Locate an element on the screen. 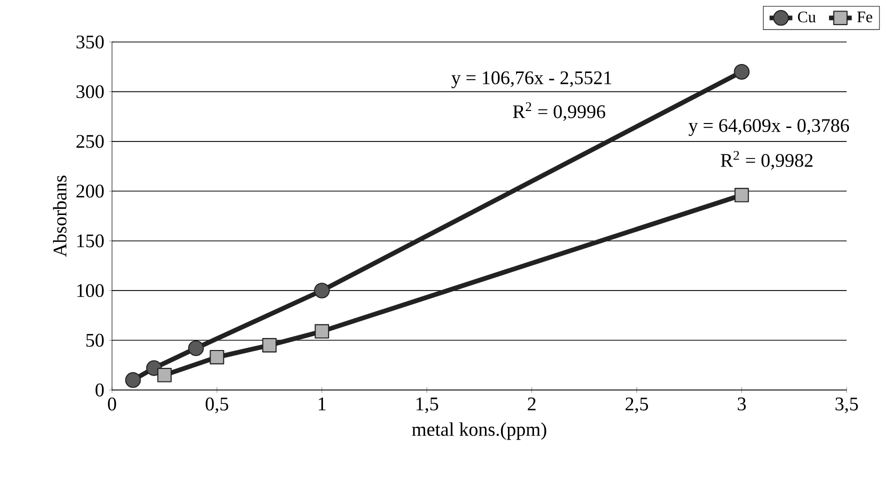  annotation: y = 64,609x - 0,3786 is located at coordinates (769, 127).